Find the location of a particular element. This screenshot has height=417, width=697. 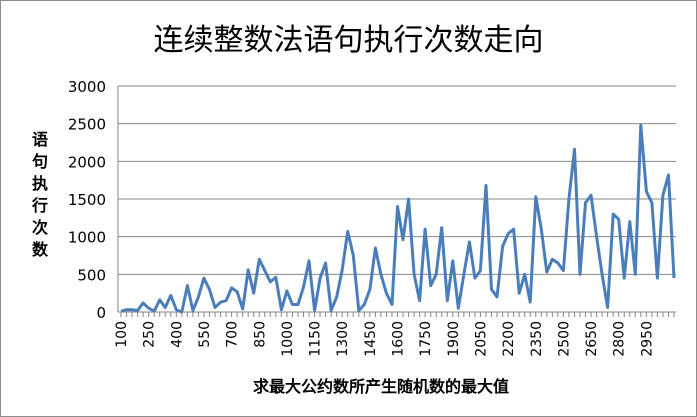

x-tick-label: 100 is located at coordinates (122, 334).